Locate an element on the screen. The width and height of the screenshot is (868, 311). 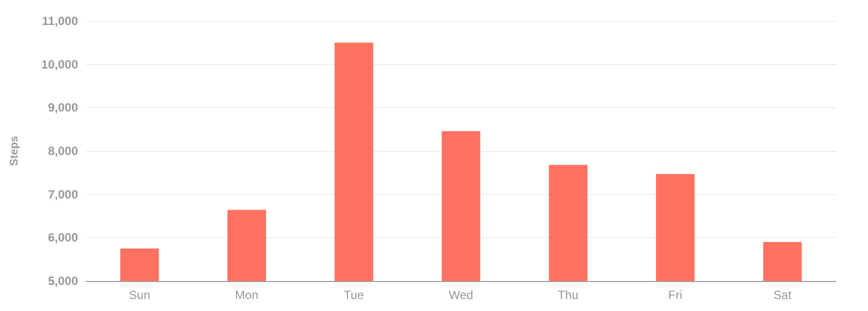
y-tick-label: 6,000 is located at coordinates (63, 237).